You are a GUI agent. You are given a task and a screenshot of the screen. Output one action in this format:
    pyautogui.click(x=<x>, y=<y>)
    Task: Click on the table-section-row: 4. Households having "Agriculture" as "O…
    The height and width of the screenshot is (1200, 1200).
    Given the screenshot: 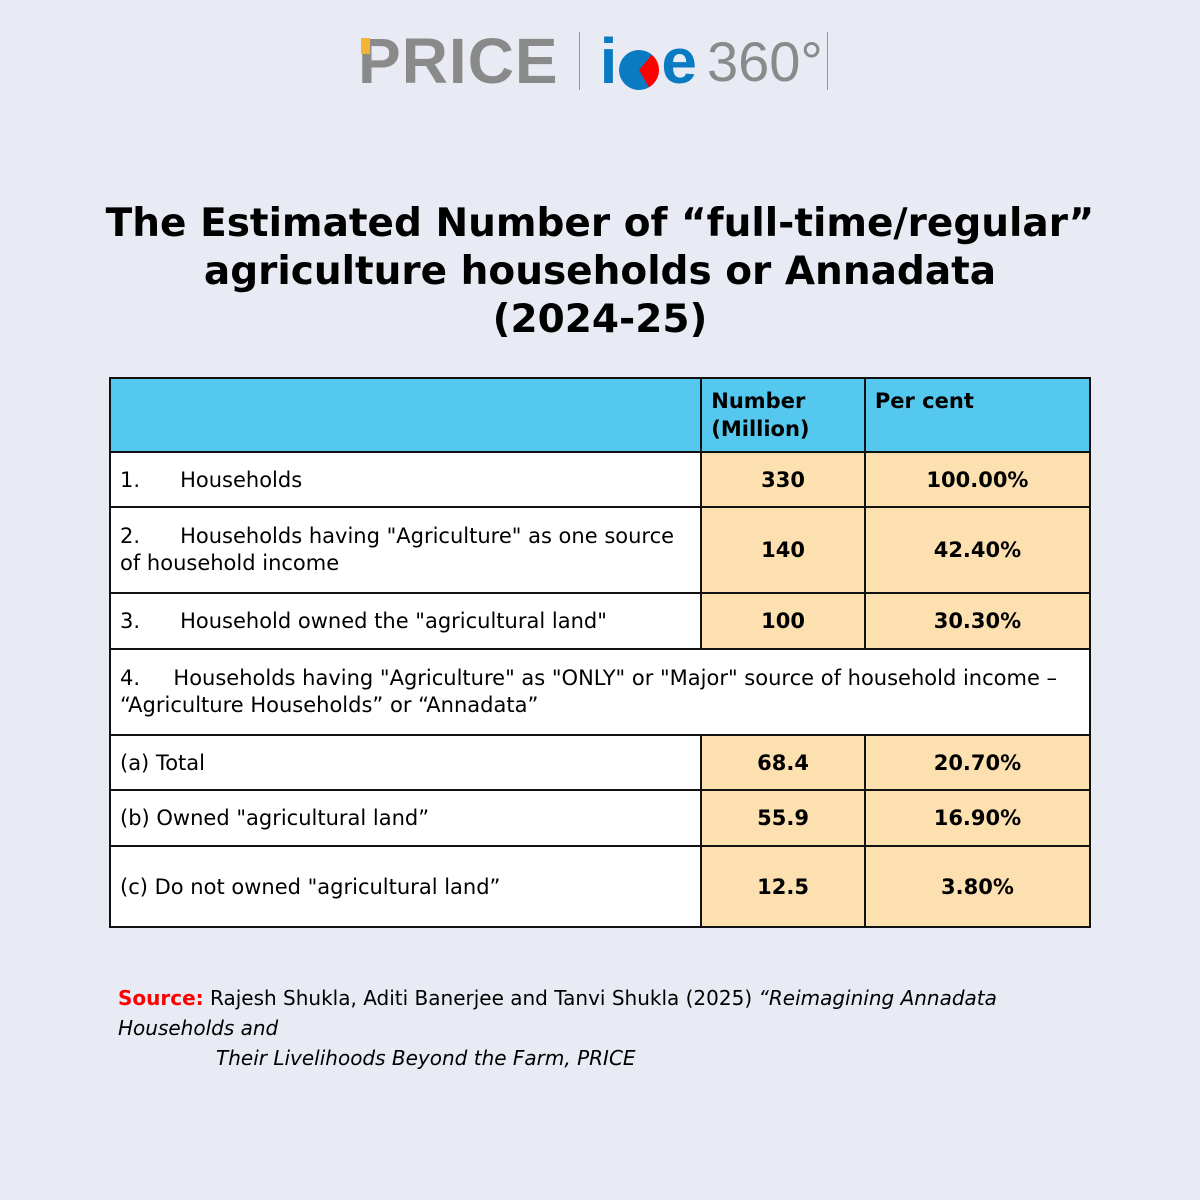 What is the action you would take?
    pyautogui.click(x=600, y=692)
    